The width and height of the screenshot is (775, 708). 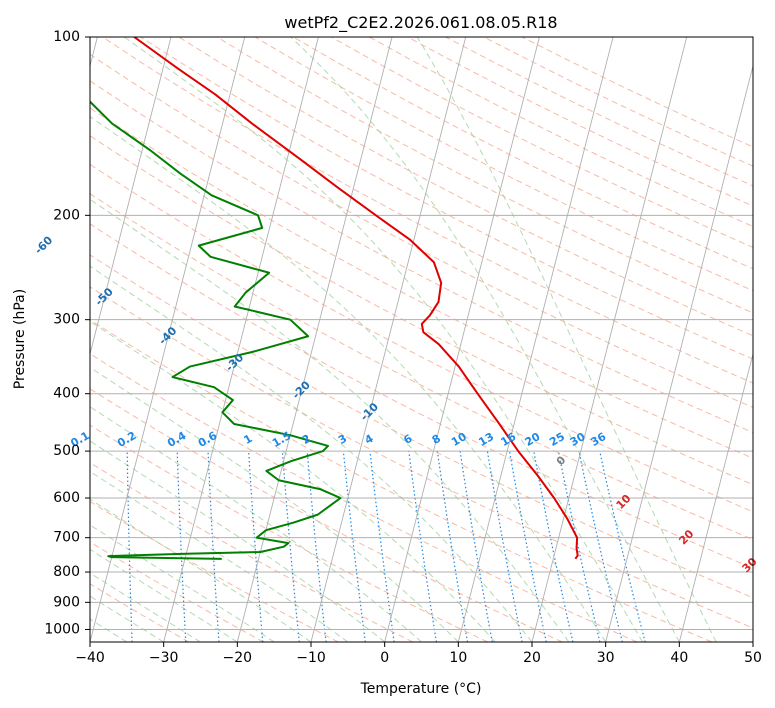 I want to click on x-tick-label: −30, so click(x=164, y=658).